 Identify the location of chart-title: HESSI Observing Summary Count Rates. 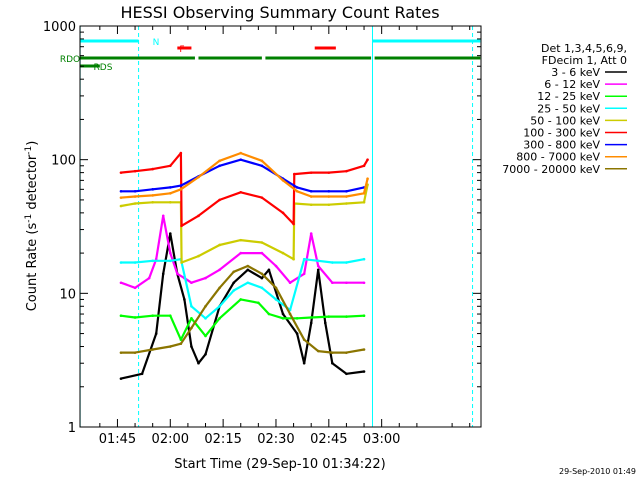
(279, 12).